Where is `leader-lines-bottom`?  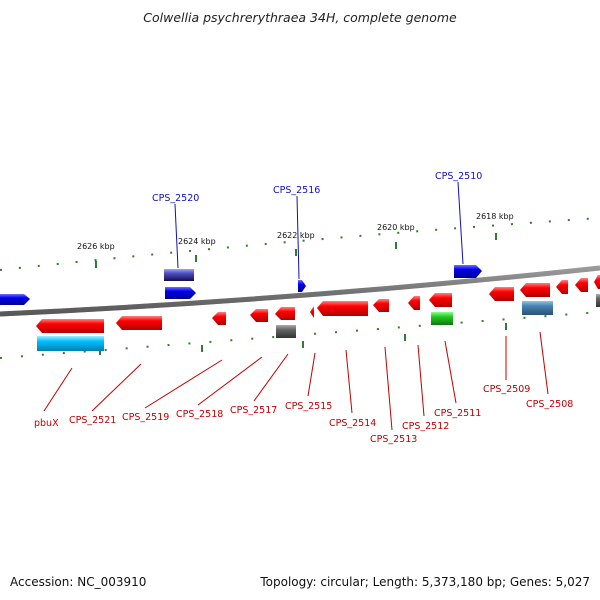 leader-lines-bottom is located at coordinates (296, 381).